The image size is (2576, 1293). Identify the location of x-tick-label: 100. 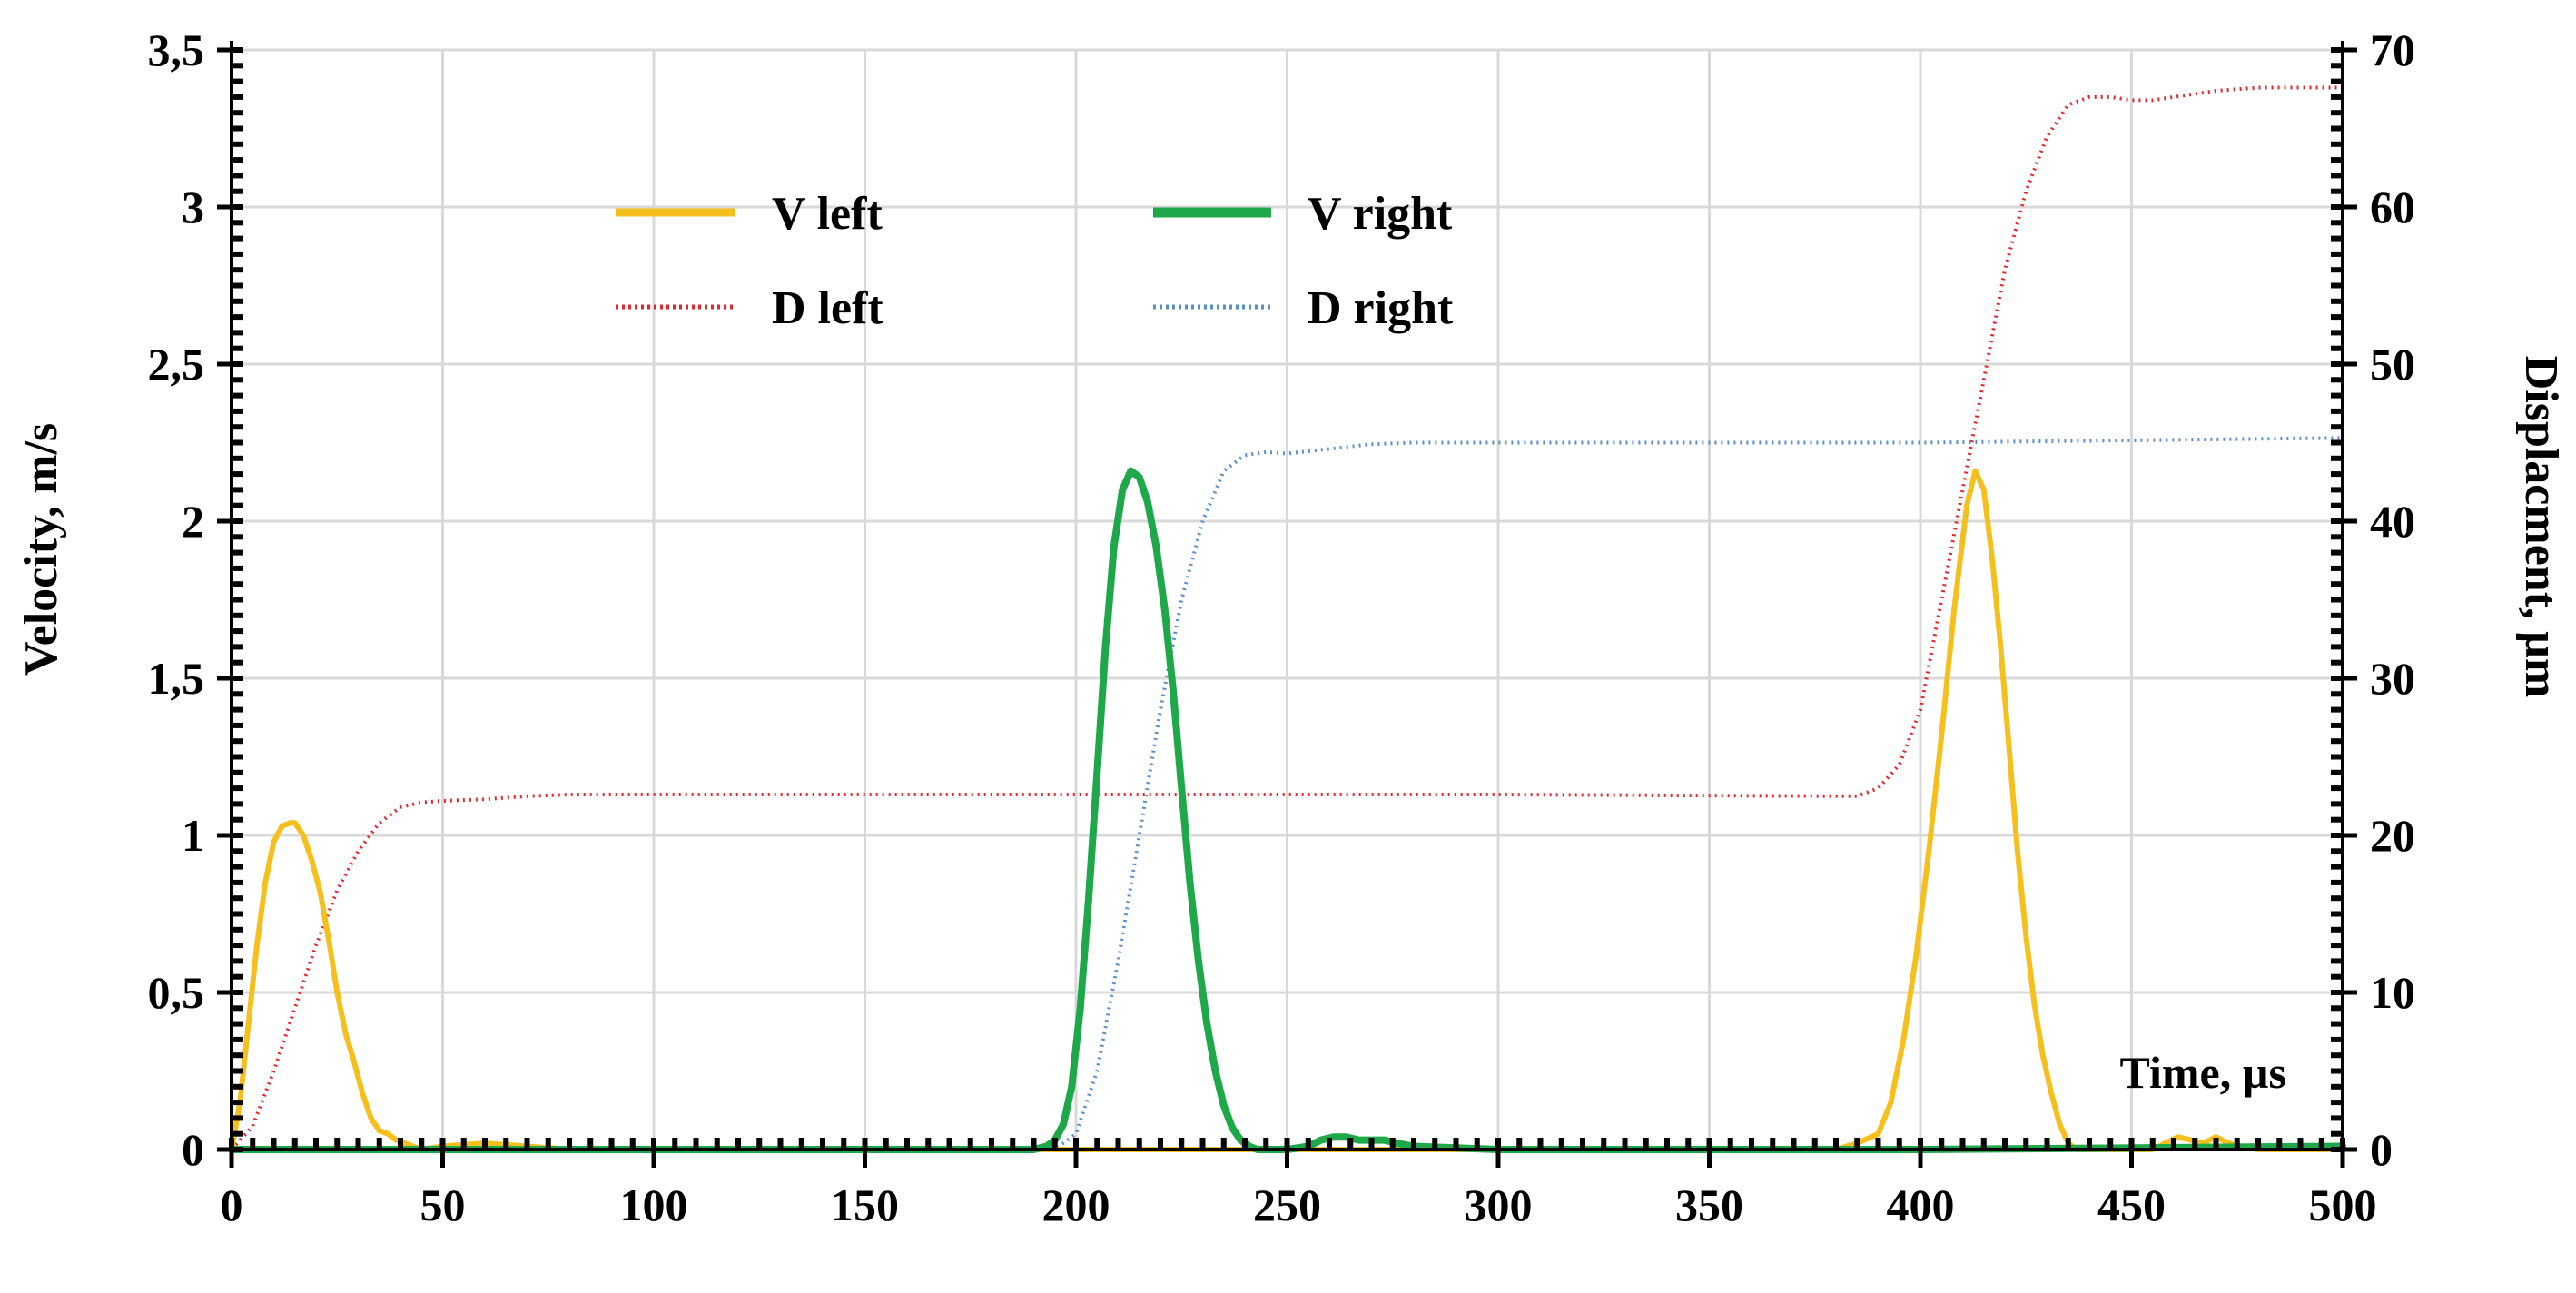
(654, 1205).